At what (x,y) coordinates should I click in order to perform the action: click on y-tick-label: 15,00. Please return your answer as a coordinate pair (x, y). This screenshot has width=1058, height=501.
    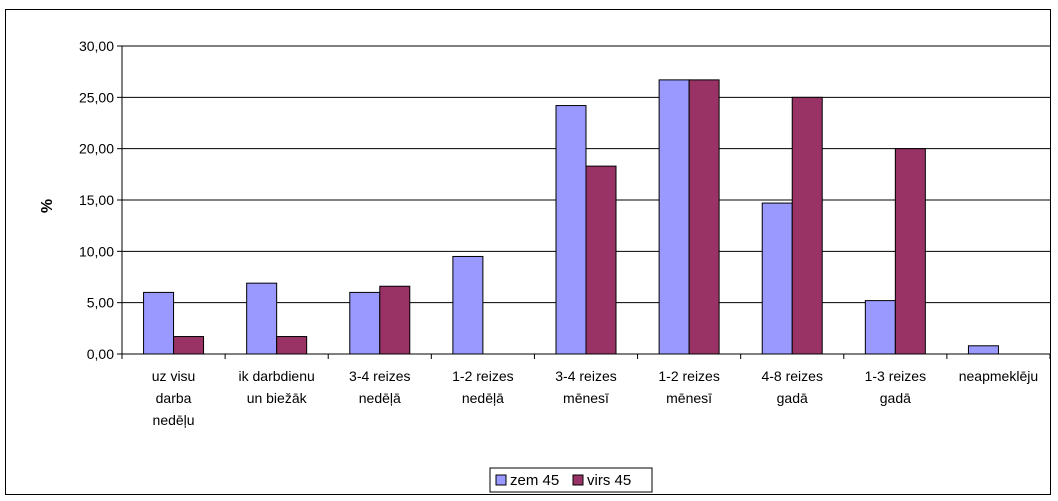
    Looking at the image, I should click on (96, 200).